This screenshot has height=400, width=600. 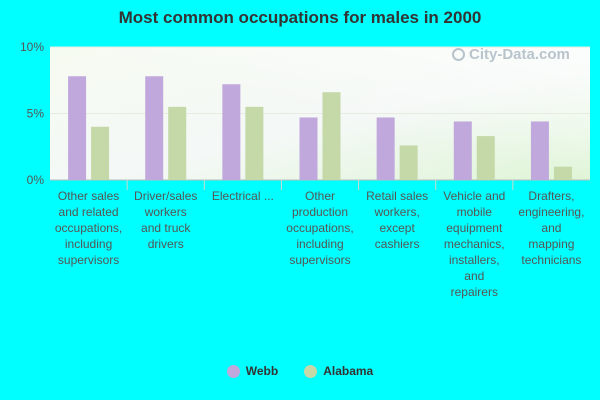 I want to click on x-tick-label: Retail sales workers, except cashiers, so click(x=397, y=220).